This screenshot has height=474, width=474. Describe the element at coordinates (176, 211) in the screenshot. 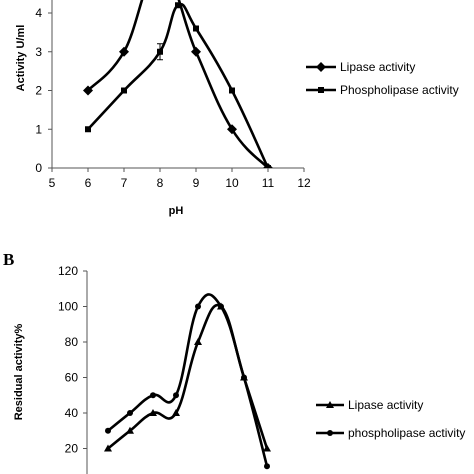

I see `panel-a-x-axis-label: pH` at that location.